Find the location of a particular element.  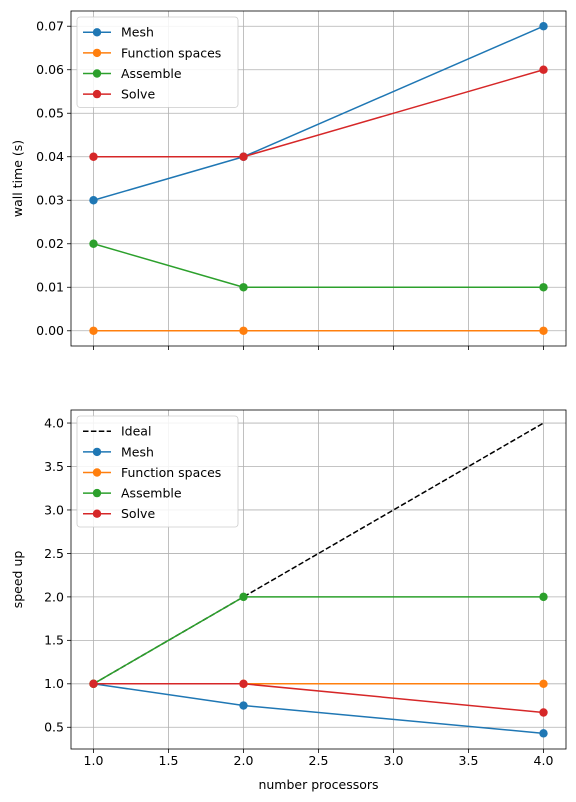

y-tick-label: 1.0 is located at coordinates (54, 683).